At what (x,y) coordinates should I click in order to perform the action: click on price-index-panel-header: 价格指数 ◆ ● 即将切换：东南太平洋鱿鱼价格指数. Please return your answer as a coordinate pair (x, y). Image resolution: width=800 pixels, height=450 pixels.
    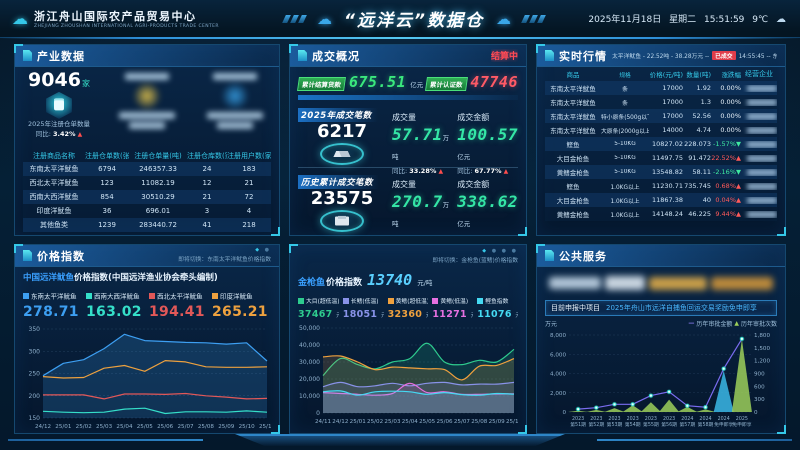
    Looking at the image, I should click on (147, 256).